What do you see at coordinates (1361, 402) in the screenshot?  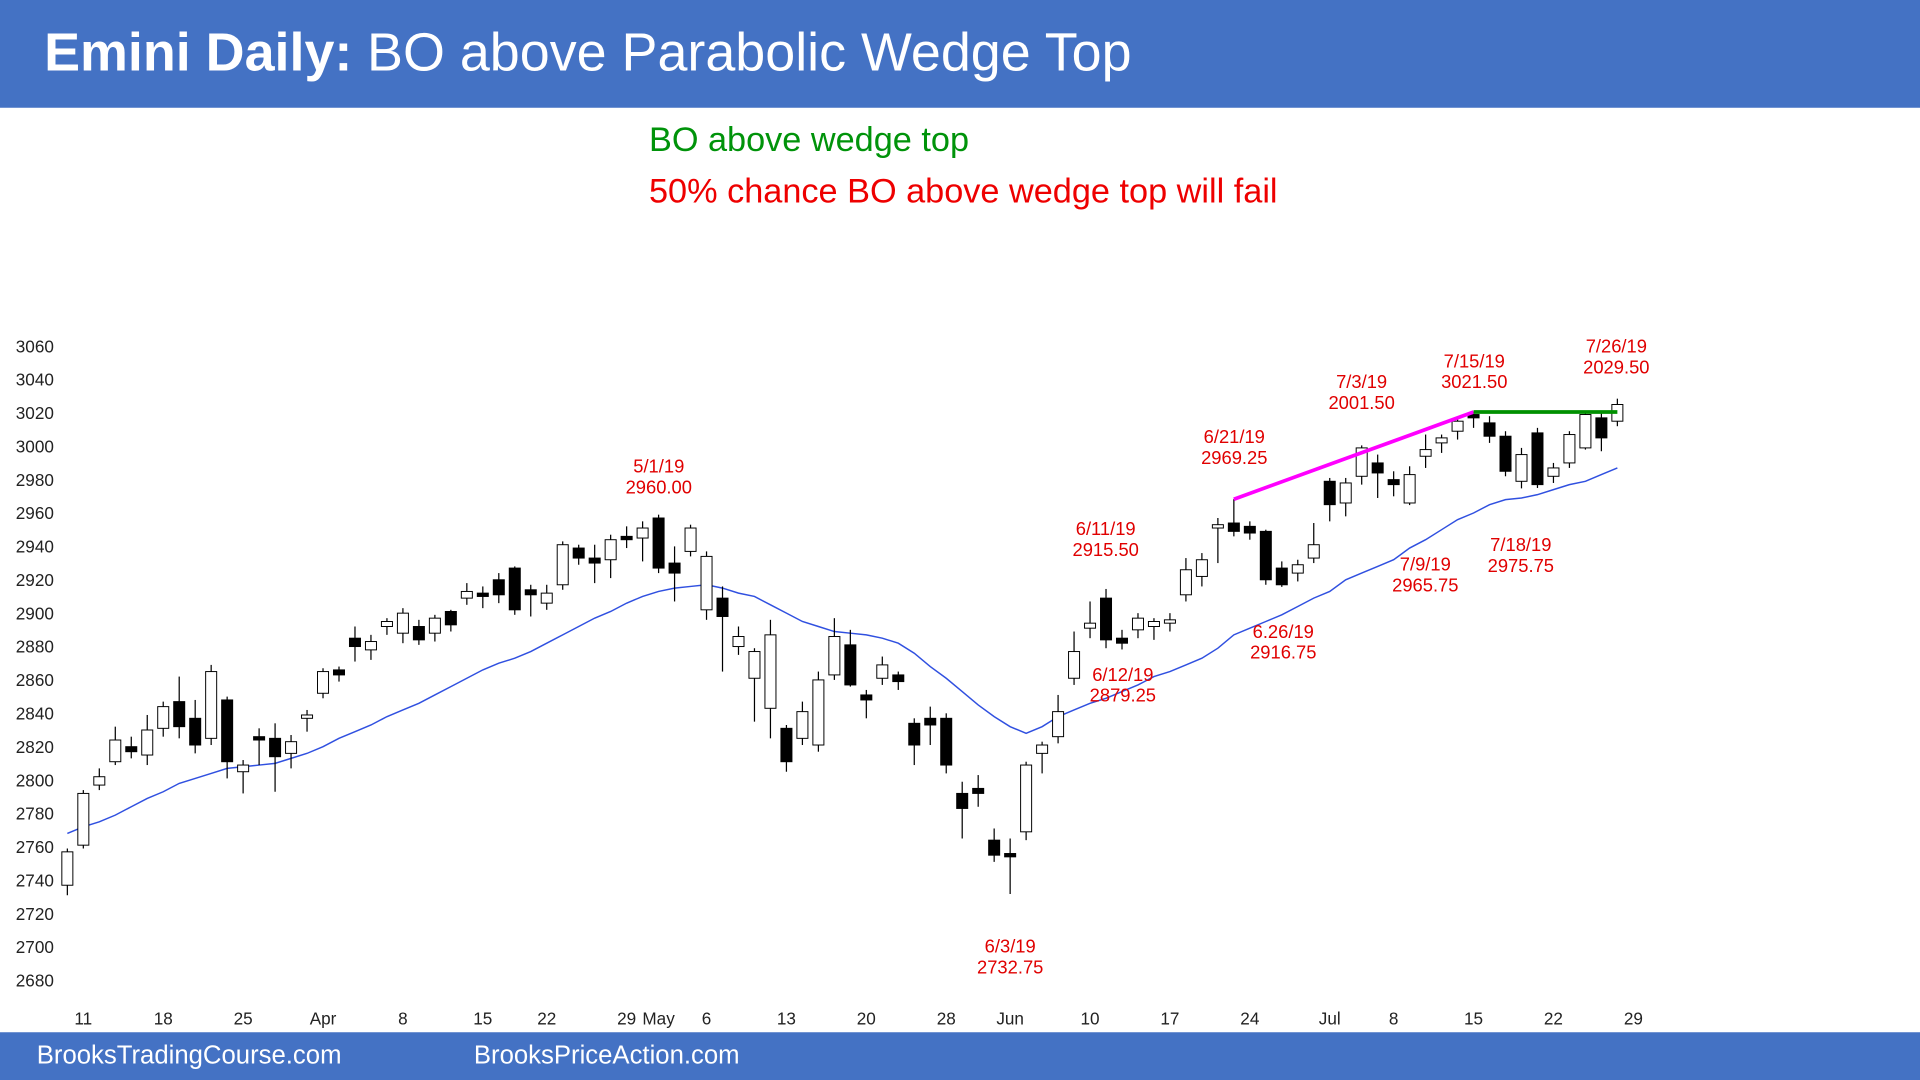 I see `annotation-price: 2001.50` at bounding box center [1361, 402].